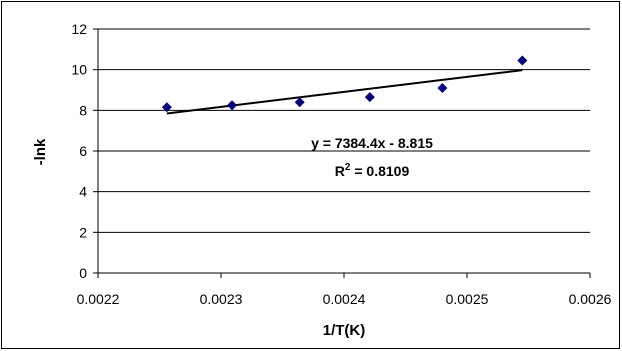 The image size is (622, 351). Describe the element at coordinates (83, 232) in the screenshot. I see `y-tick-label-1: 2` at that location.